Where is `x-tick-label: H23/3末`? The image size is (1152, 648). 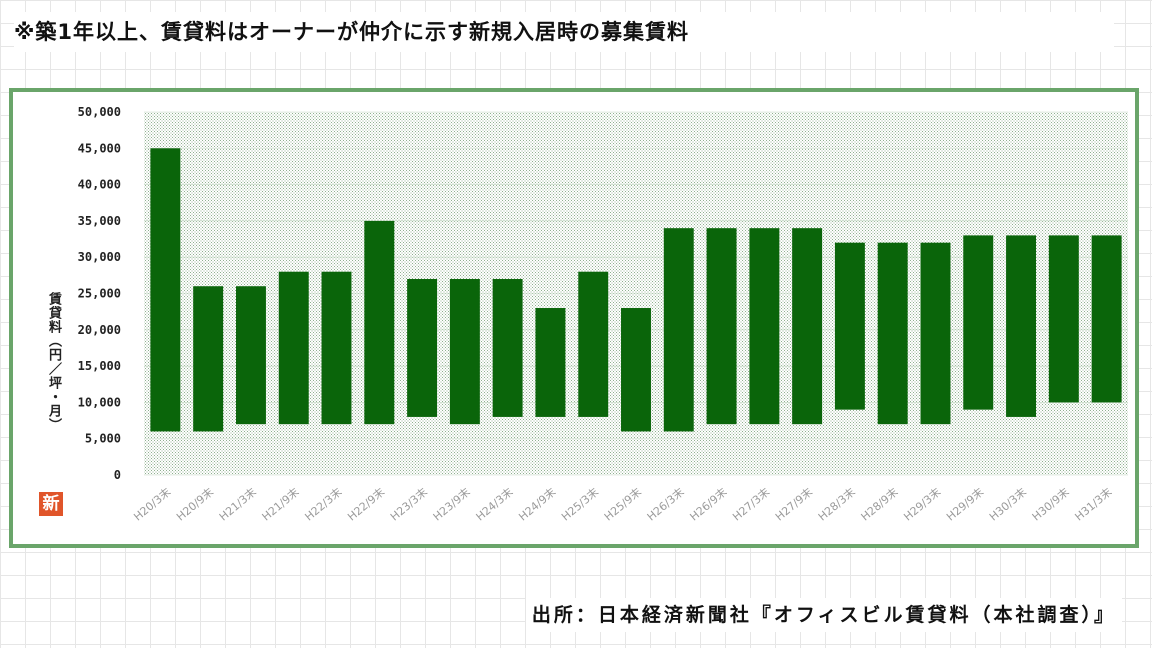
x-tick-label: H23/3末 is located at coordinates (408, 504).